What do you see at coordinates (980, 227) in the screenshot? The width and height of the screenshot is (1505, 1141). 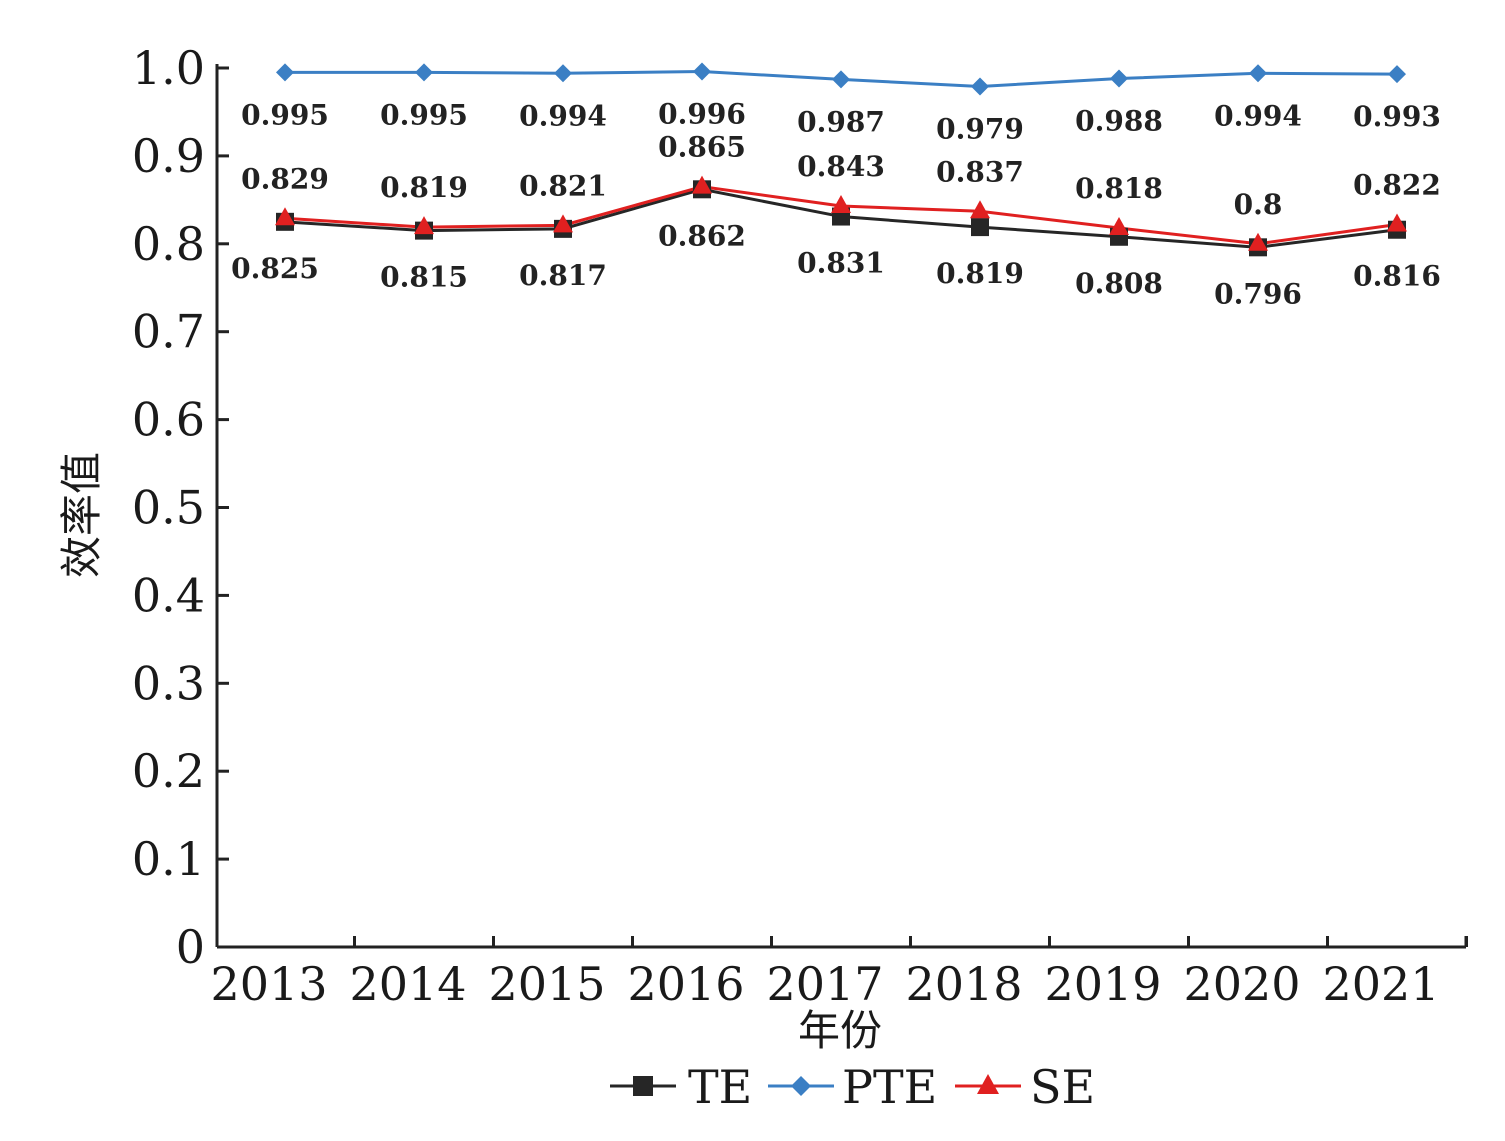 I see `te-point` at bounding box center [980, 227].